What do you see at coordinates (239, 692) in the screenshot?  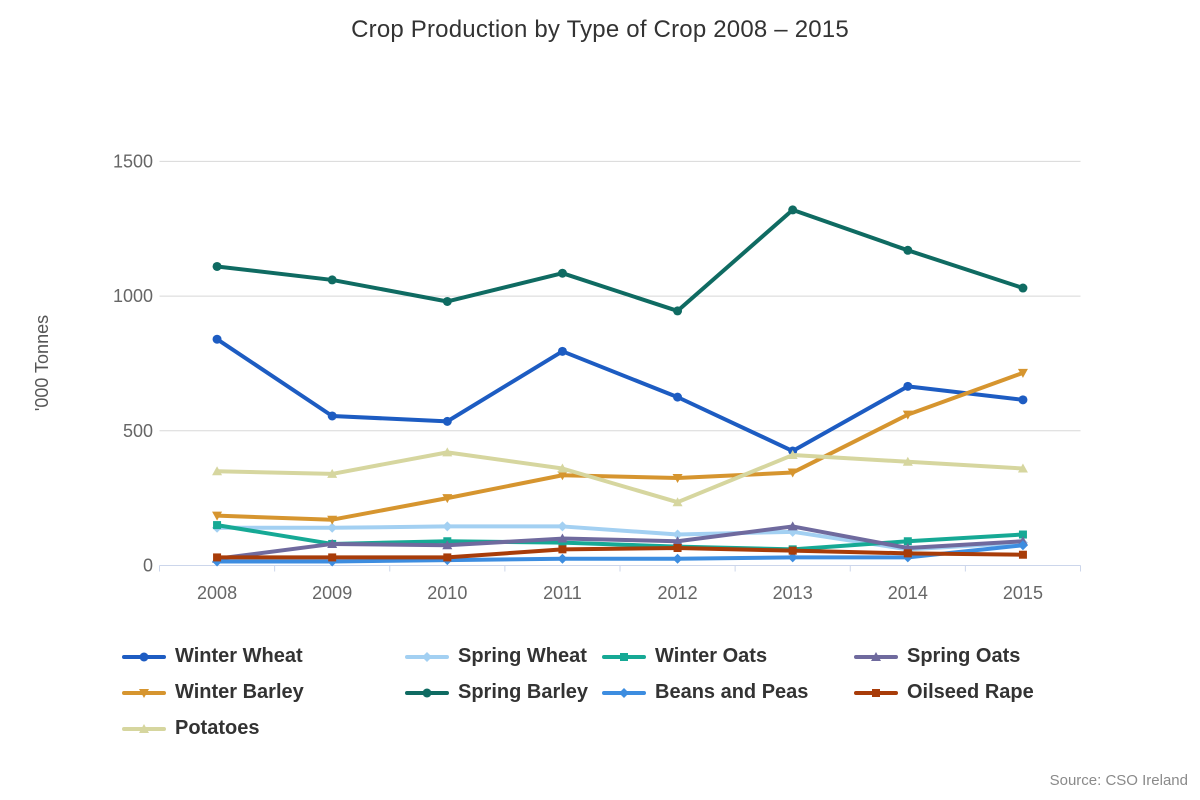 I see `legend-item-label: Winter Barley` at bounding box center [239, 692].